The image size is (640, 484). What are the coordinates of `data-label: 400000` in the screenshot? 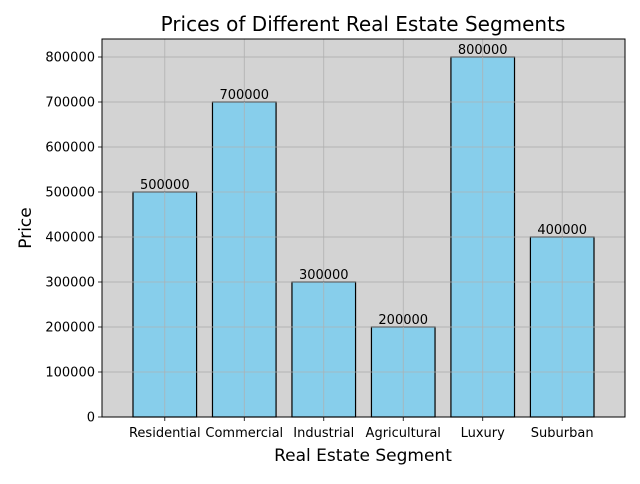 It's located at (562, 230).